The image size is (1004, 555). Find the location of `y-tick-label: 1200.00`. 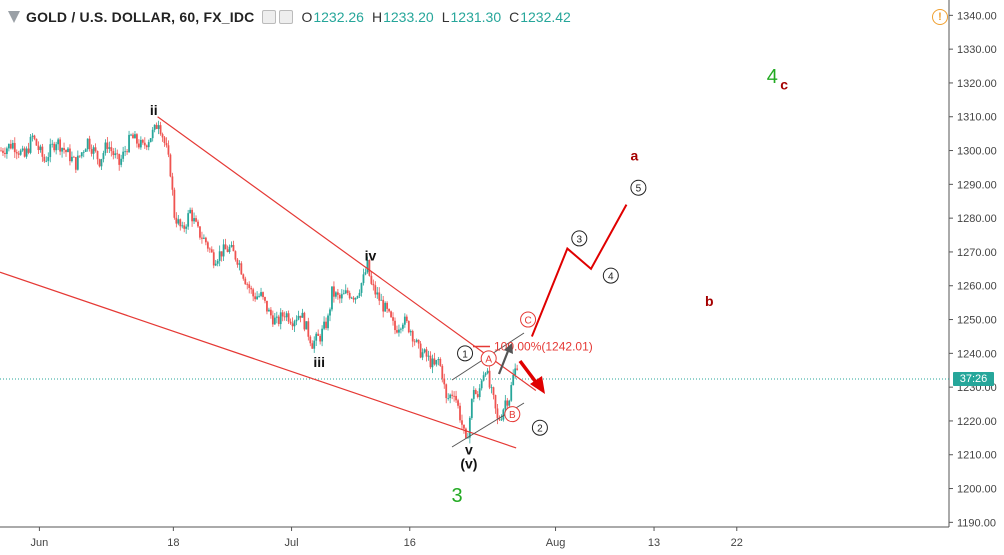

y-tick-label: 1200.00 is located at coordinates (977, 490).